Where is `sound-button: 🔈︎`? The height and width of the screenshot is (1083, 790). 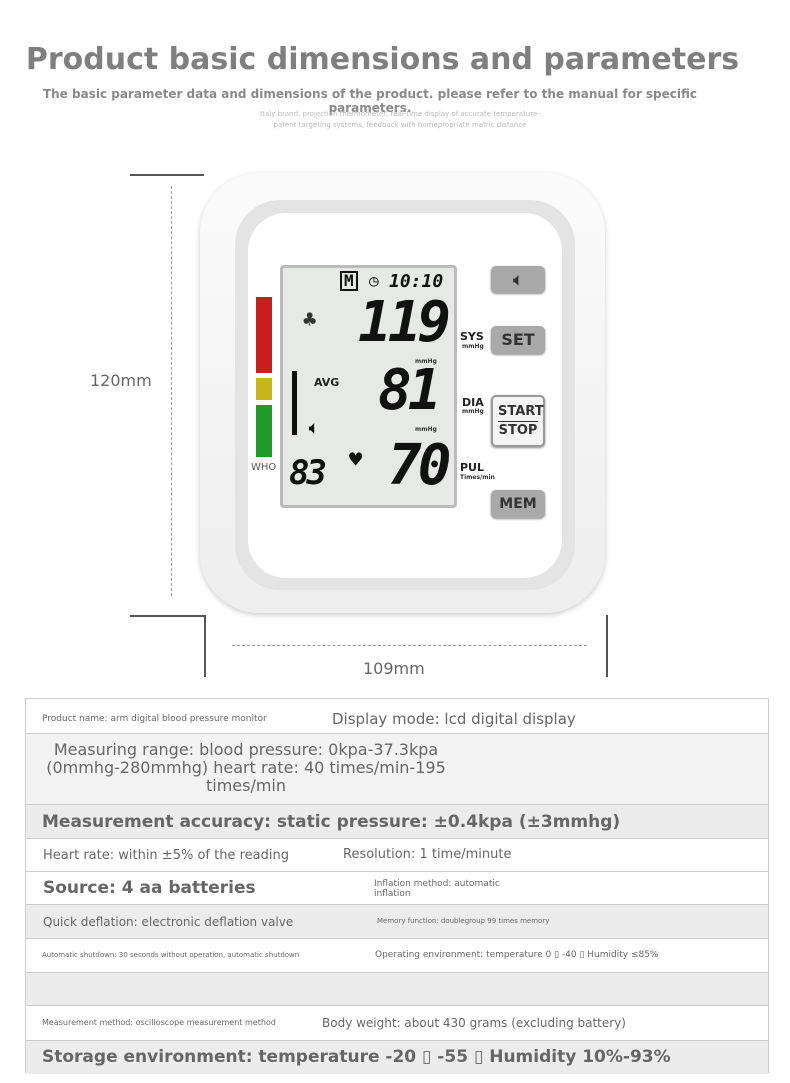 sound-button: 🔈︎ is located at coordinates (518, 279).